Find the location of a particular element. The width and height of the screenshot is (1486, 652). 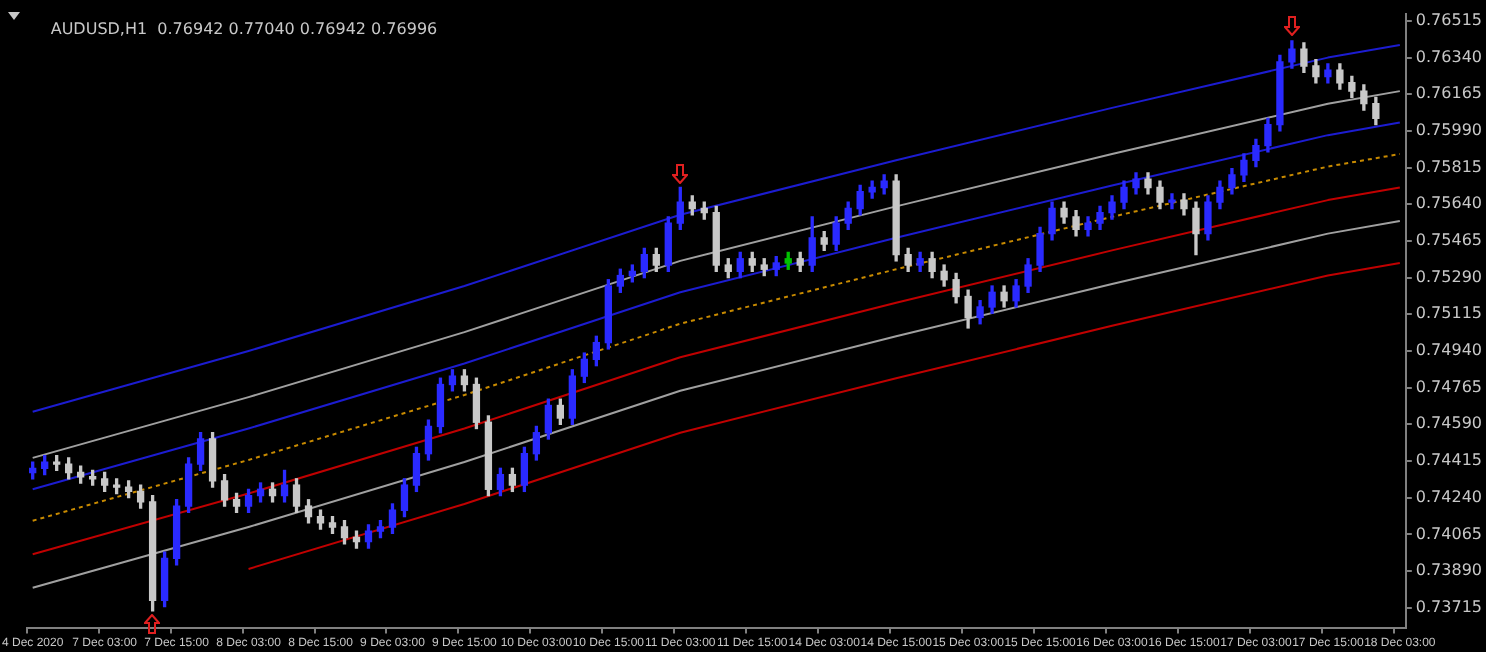

y-tick-label: 0.74590 is located at coordinates (1449, 423).